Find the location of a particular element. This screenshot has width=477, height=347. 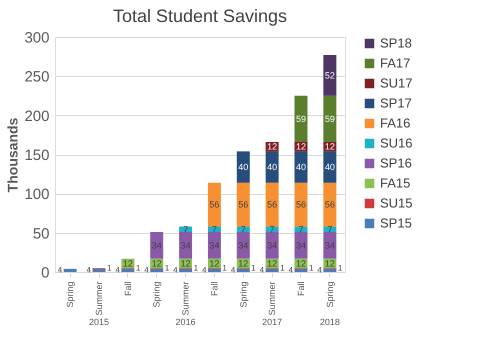

y-tick-label: 50 is located at coordinates (41, 233).